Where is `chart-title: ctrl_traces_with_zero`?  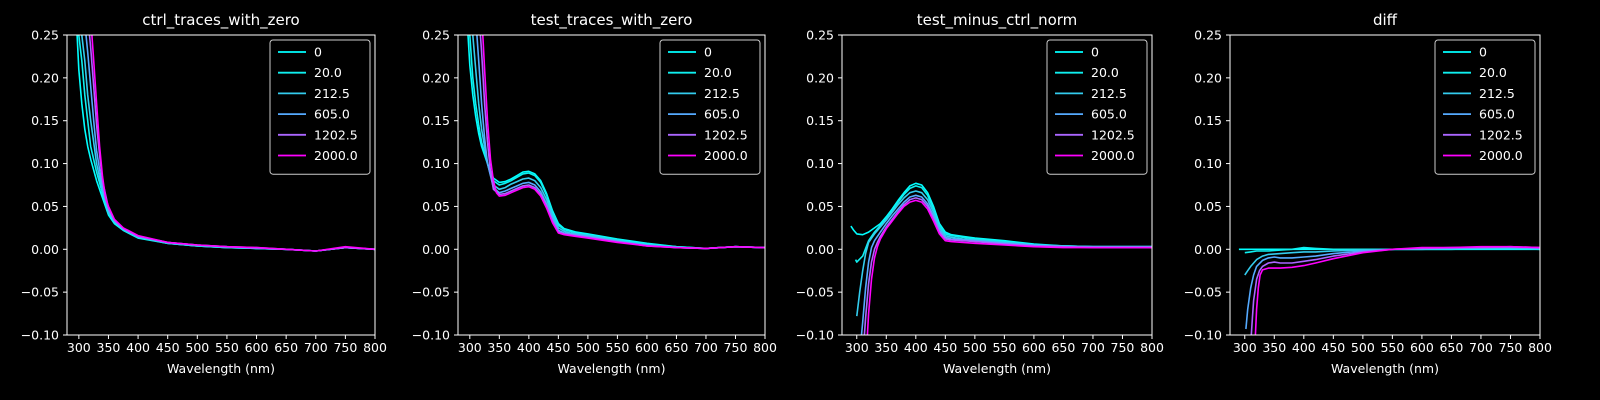 chart-title: ctrl_traces_with_zero is located at coordinates (220, 20).